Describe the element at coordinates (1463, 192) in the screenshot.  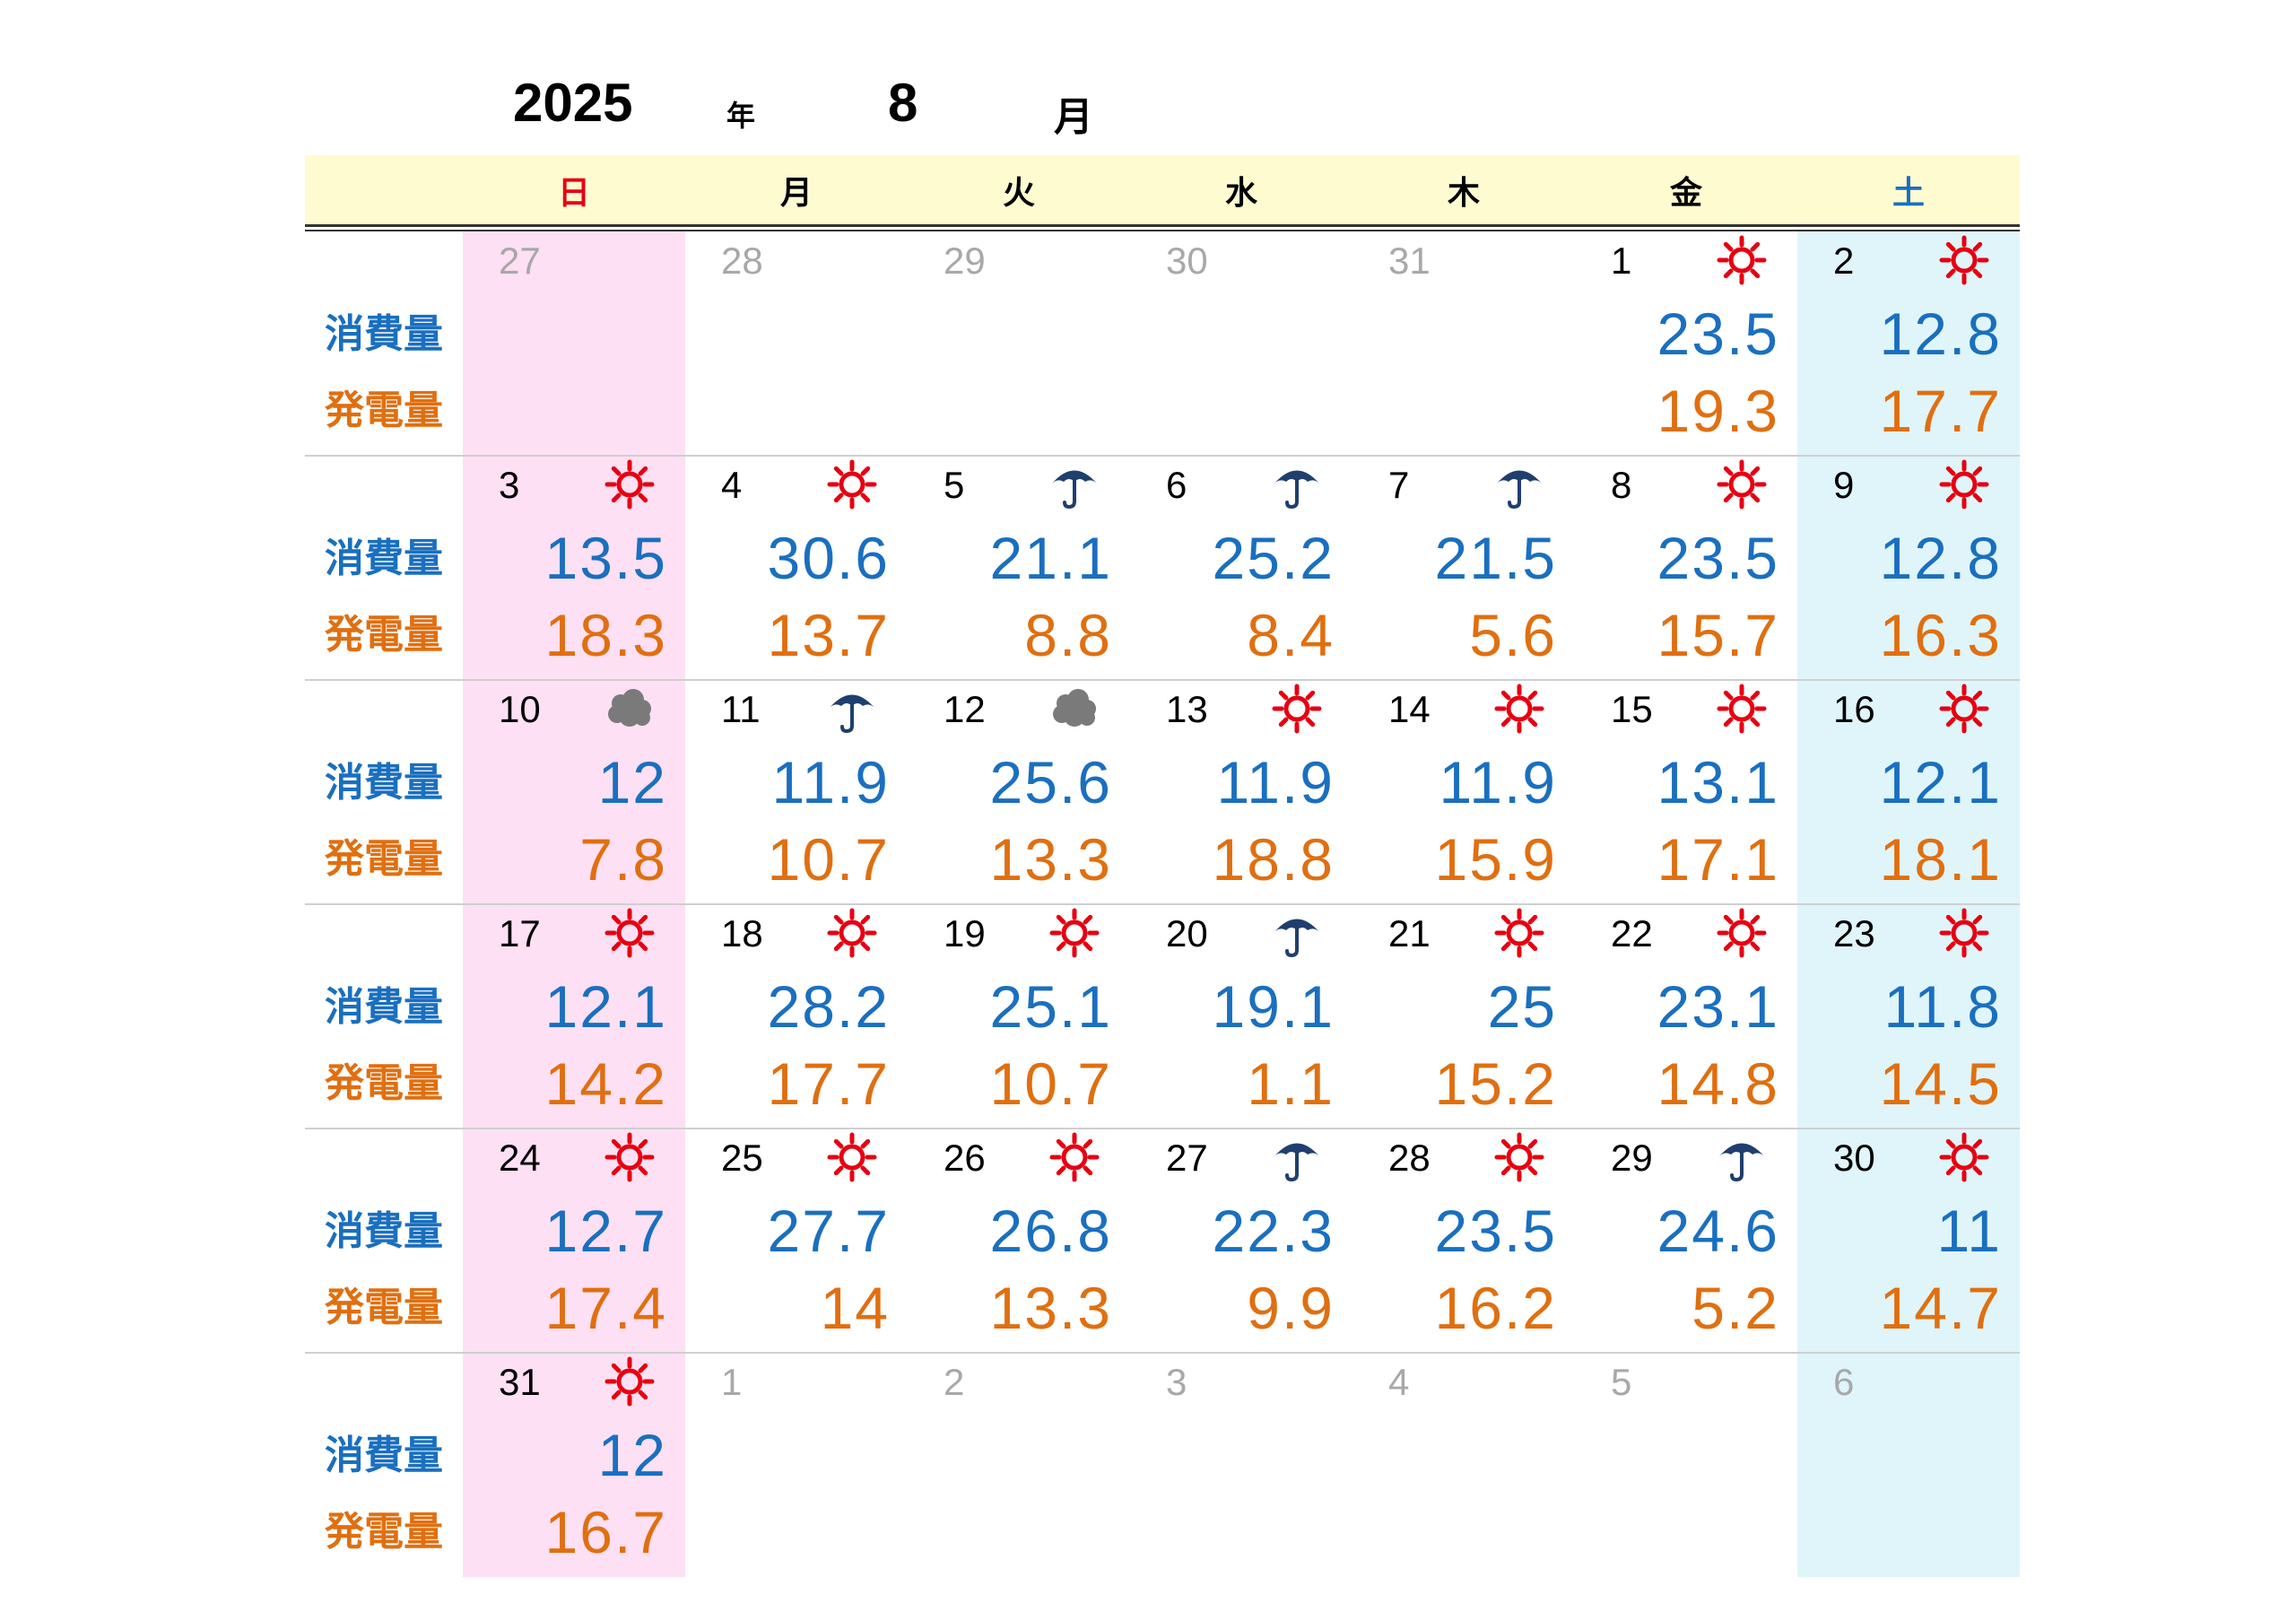
I see `weekday-label: 木` at that location.